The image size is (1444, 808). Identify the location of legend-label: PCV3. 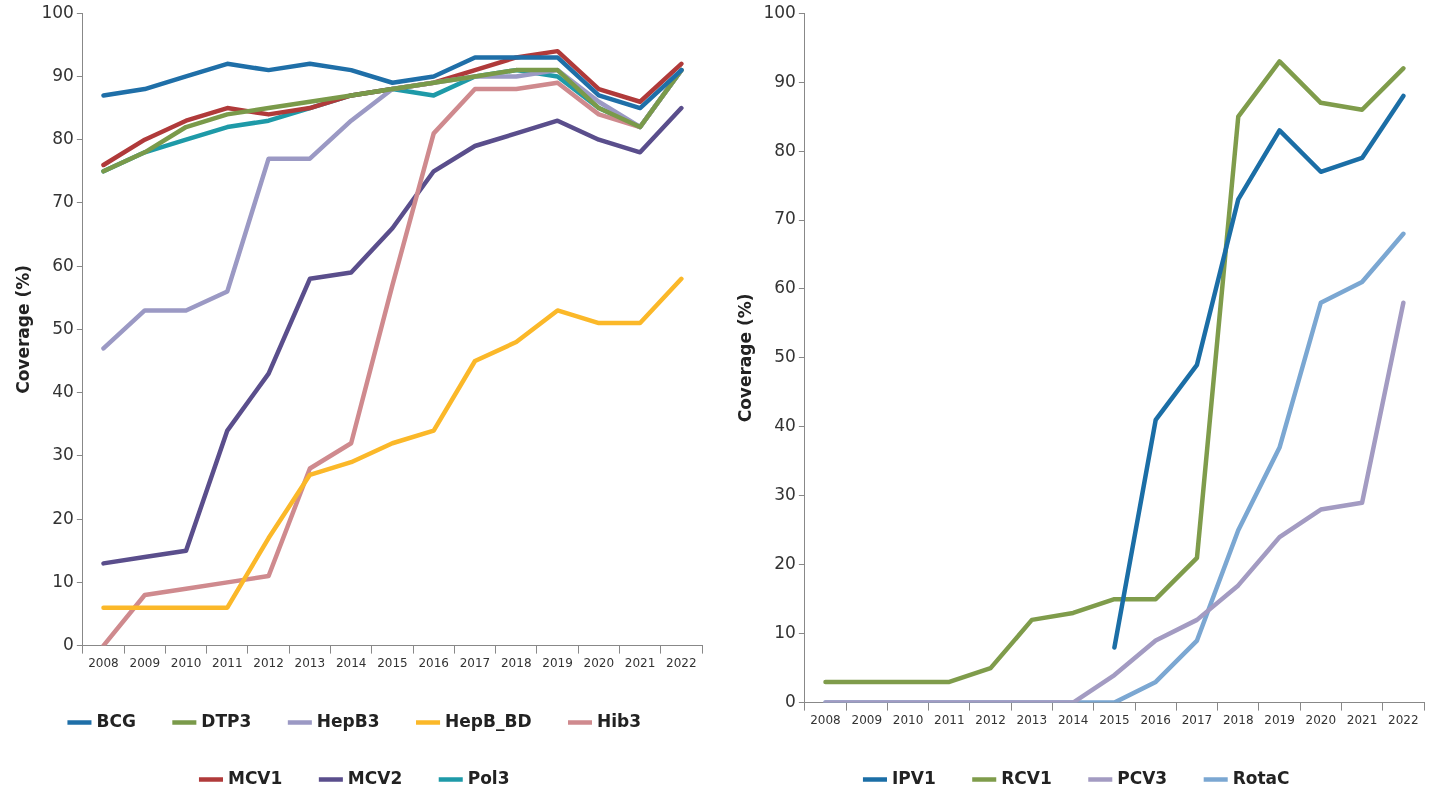
(1142, 777).